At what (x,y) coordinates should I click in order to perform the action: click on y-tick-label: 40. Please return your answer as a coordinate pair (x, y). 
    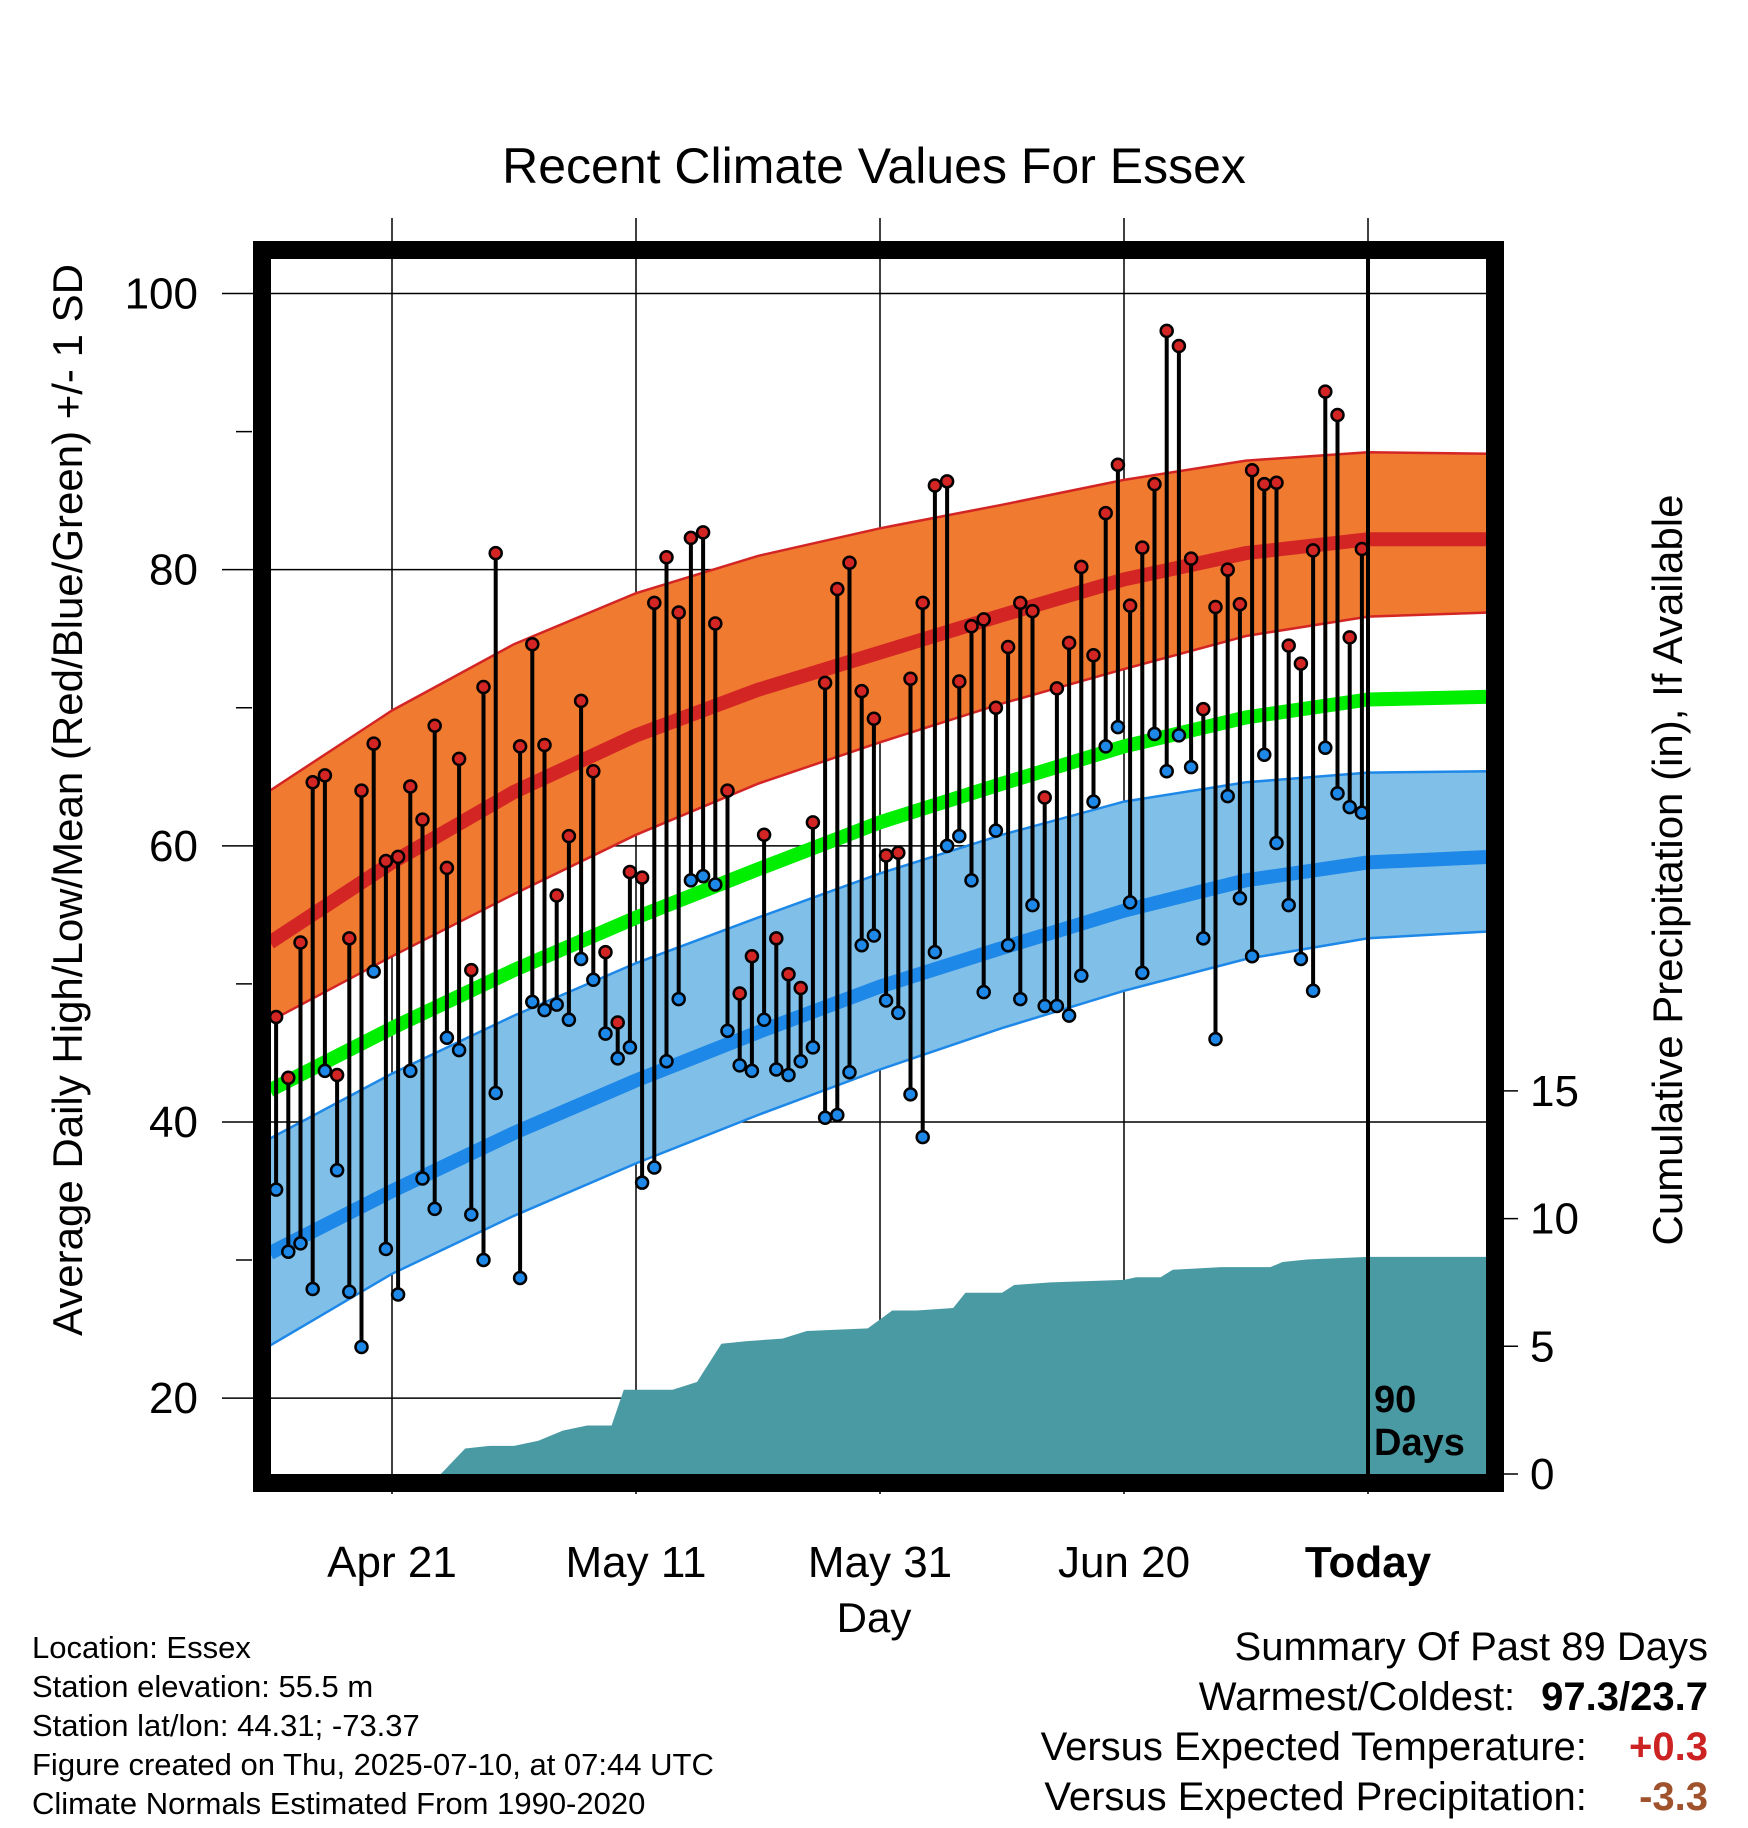
    Looking at the image, I should click on (173, 1122).